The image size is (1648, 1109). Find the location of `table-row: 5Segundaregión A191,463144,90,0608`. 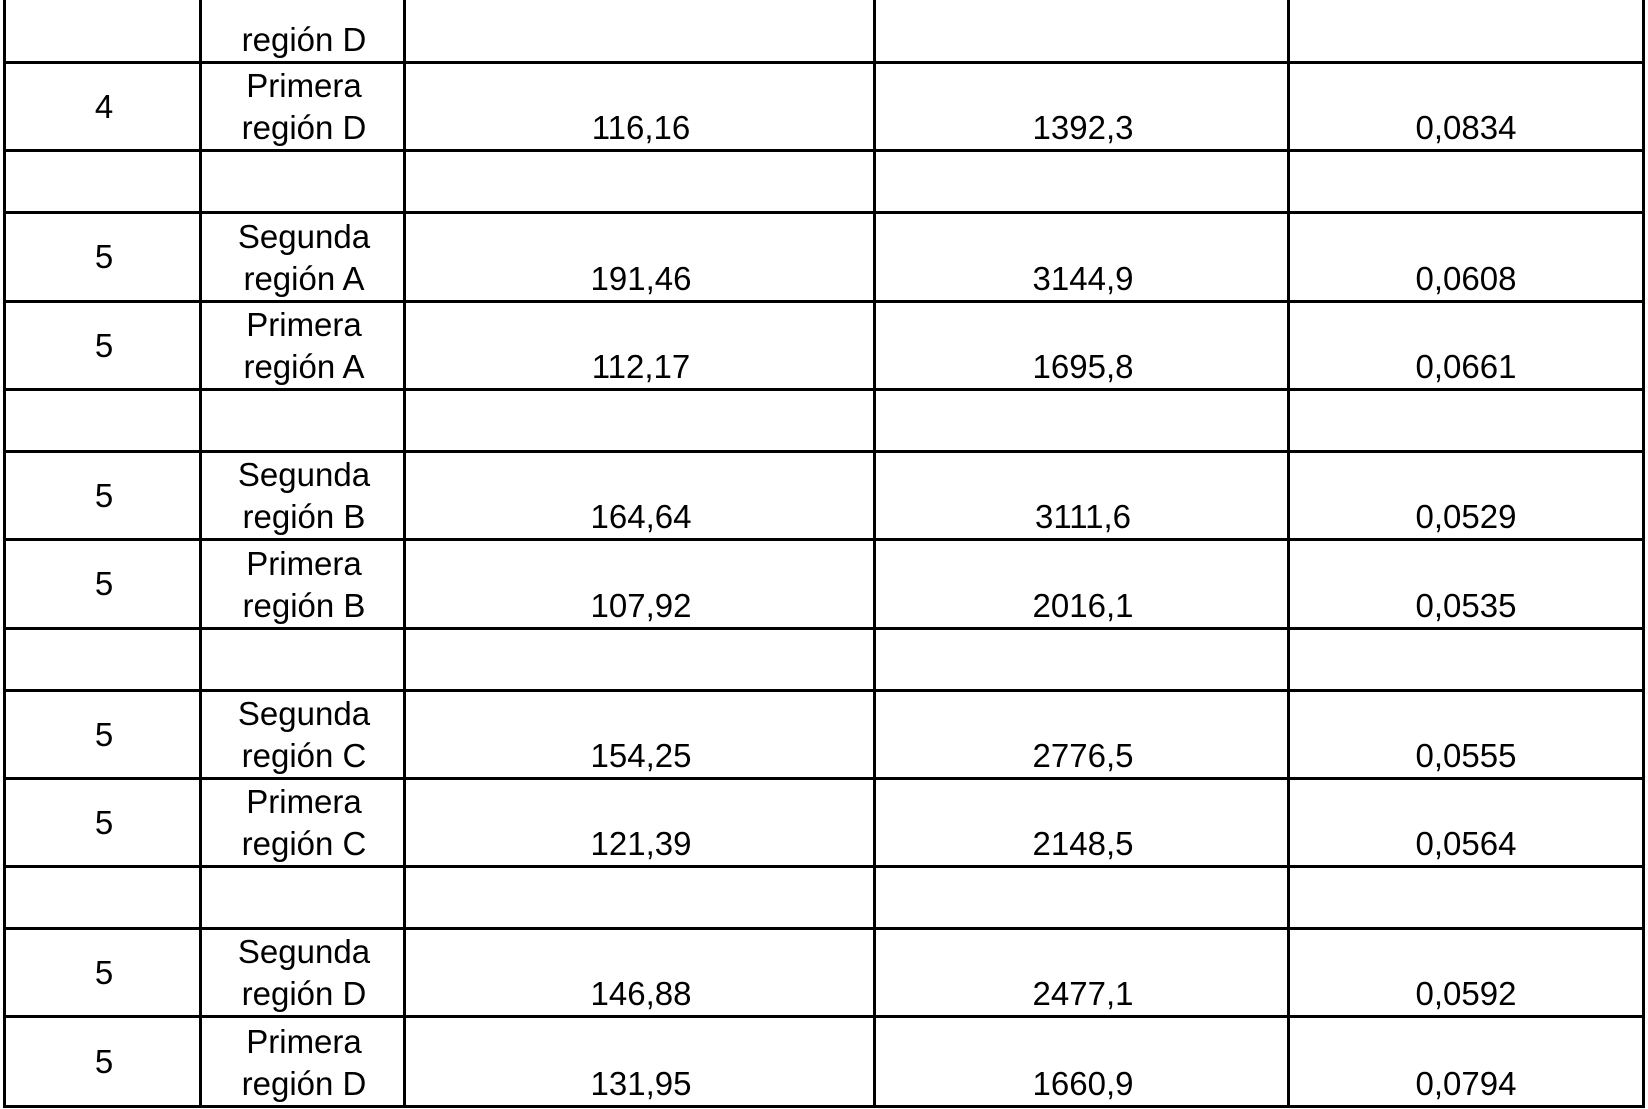

table-row: 5Segundaregión A191,463144,90,0608 is located at coordinates (824, 258).